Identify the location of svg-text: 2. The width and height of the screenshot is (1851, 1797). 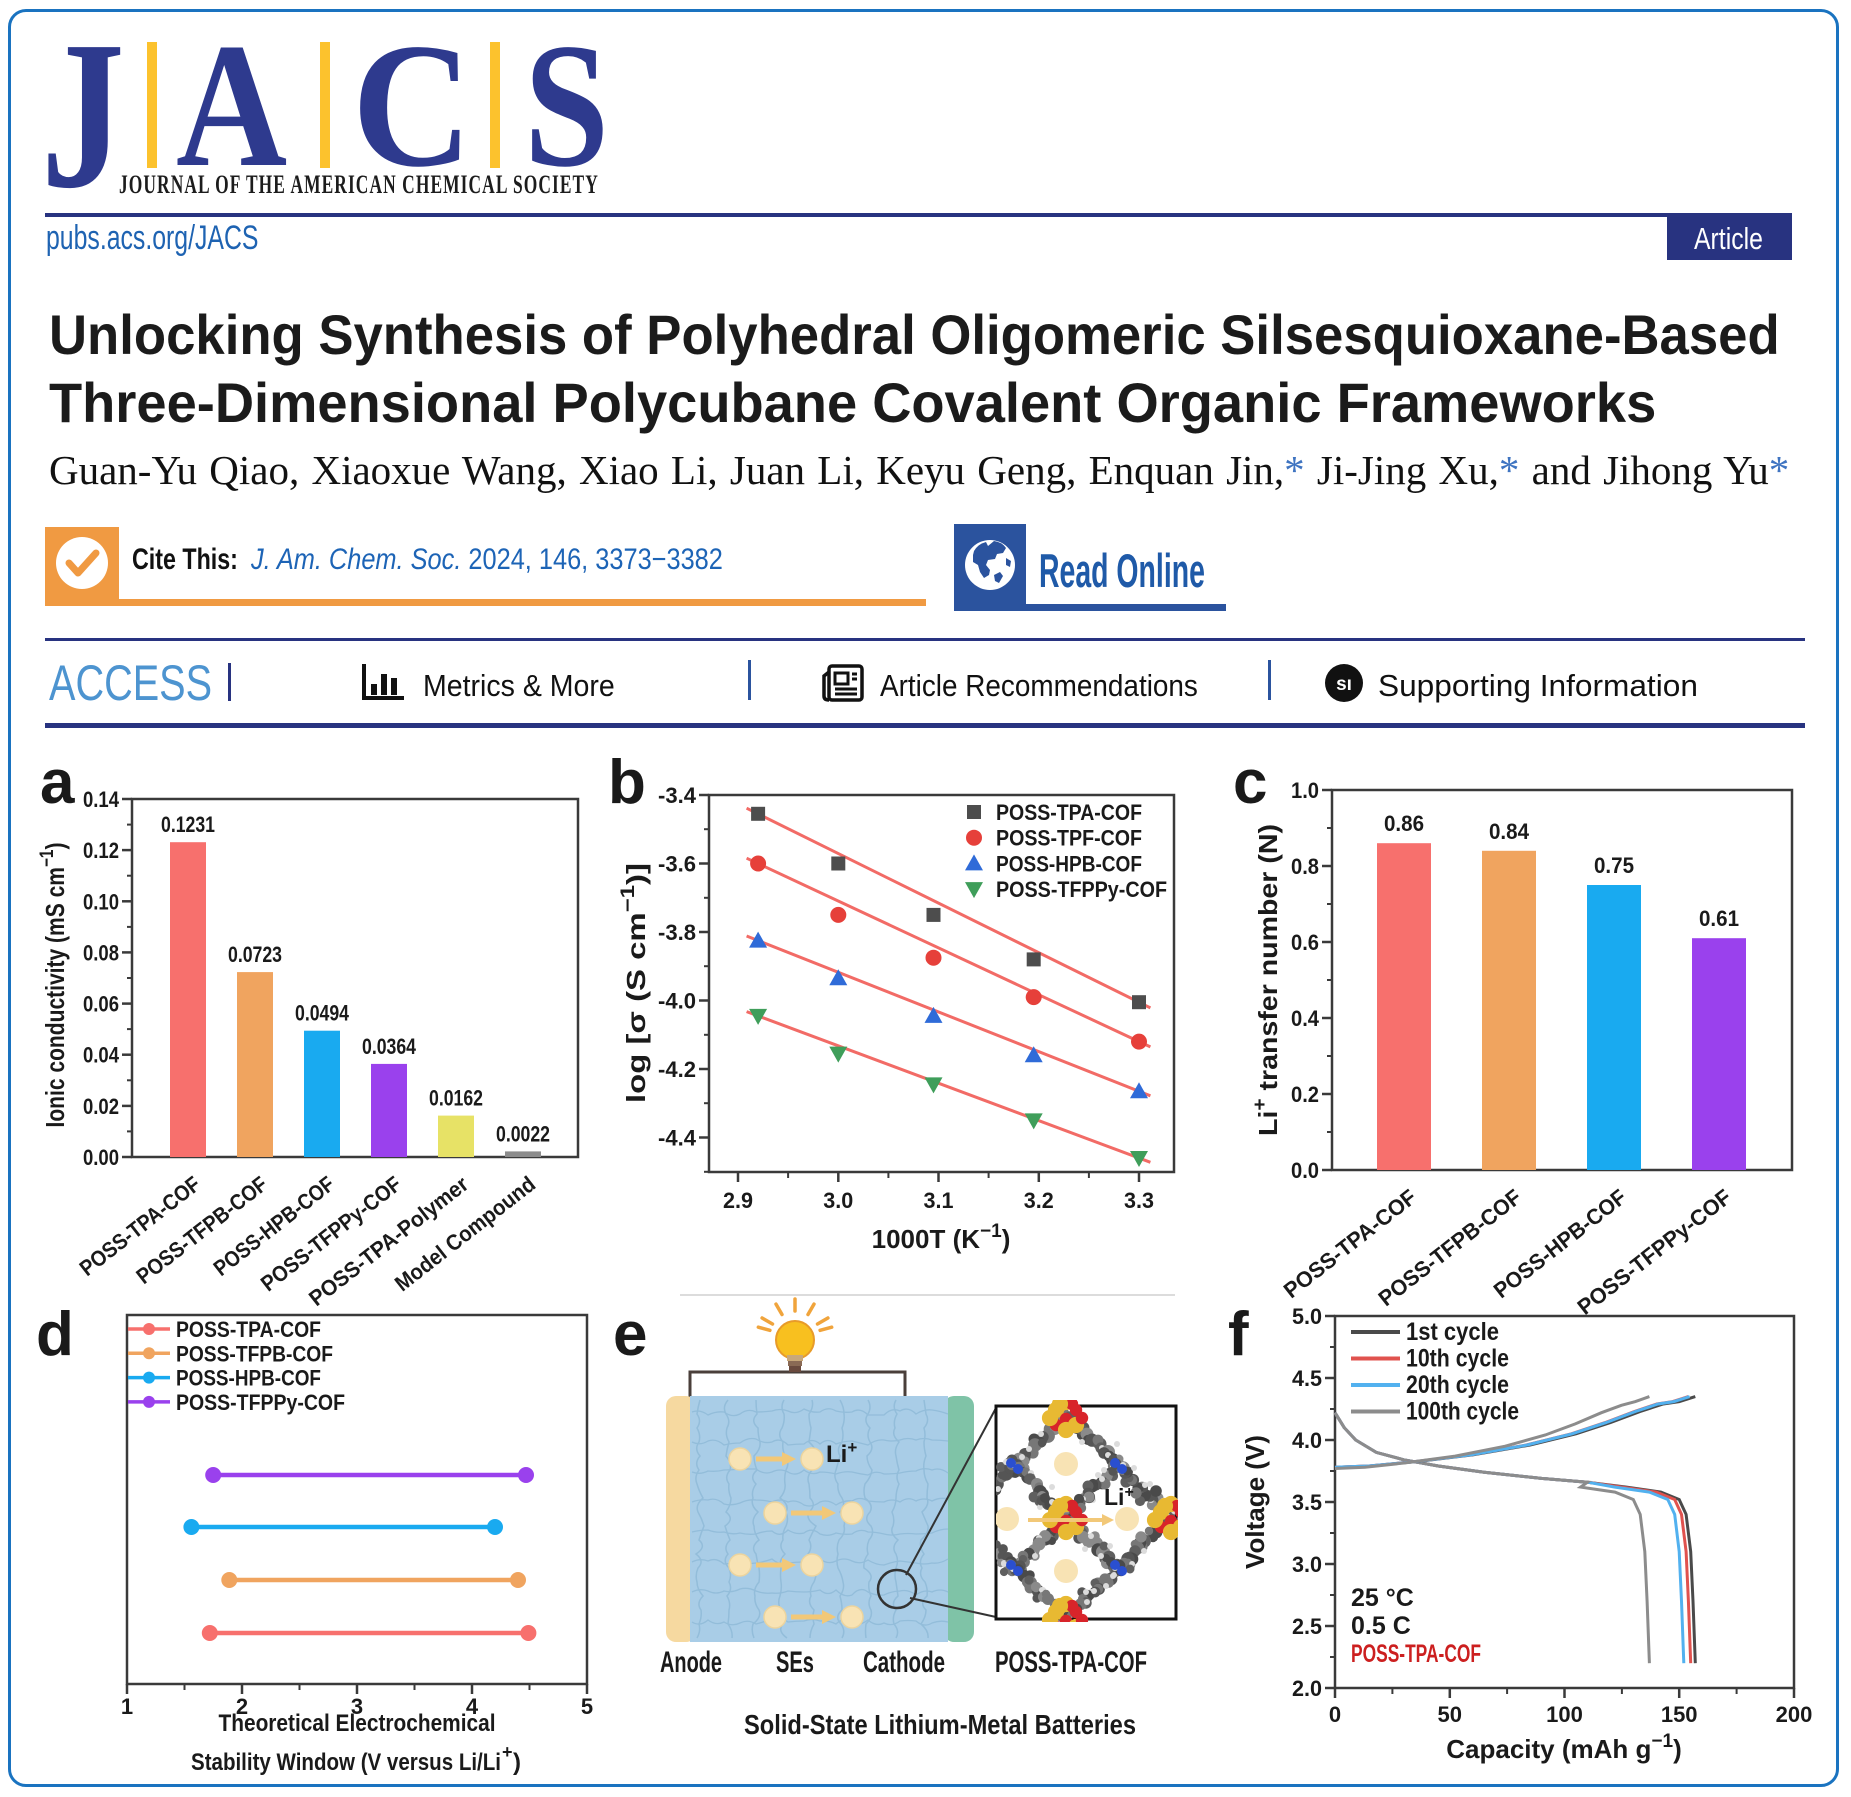
(242, 1706).